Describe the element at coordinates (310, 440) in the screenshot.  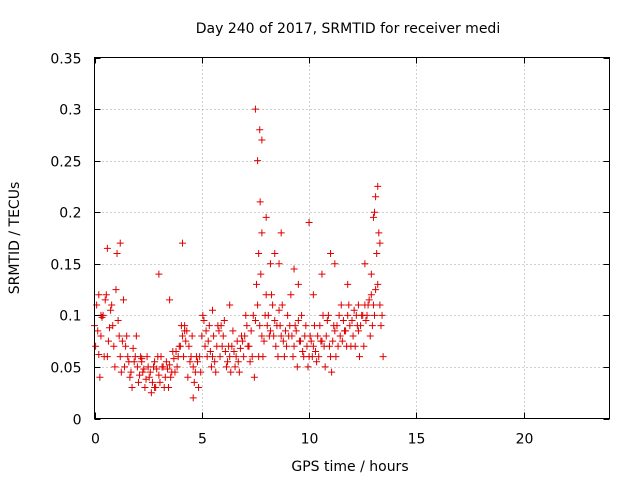
I see `x-tick-label: 10` at that location.